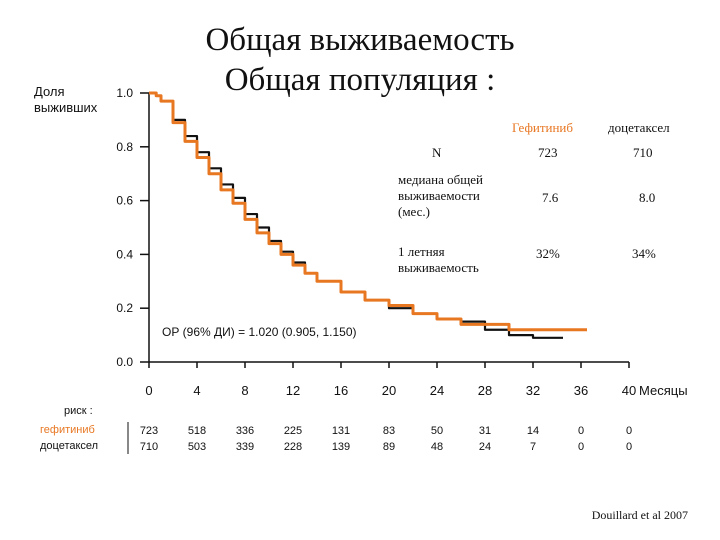  What do you see at coordinates (341, 431) in the screenshot?
I see `risk-value-gefitinib: 131` at bounding box center [341, 431].